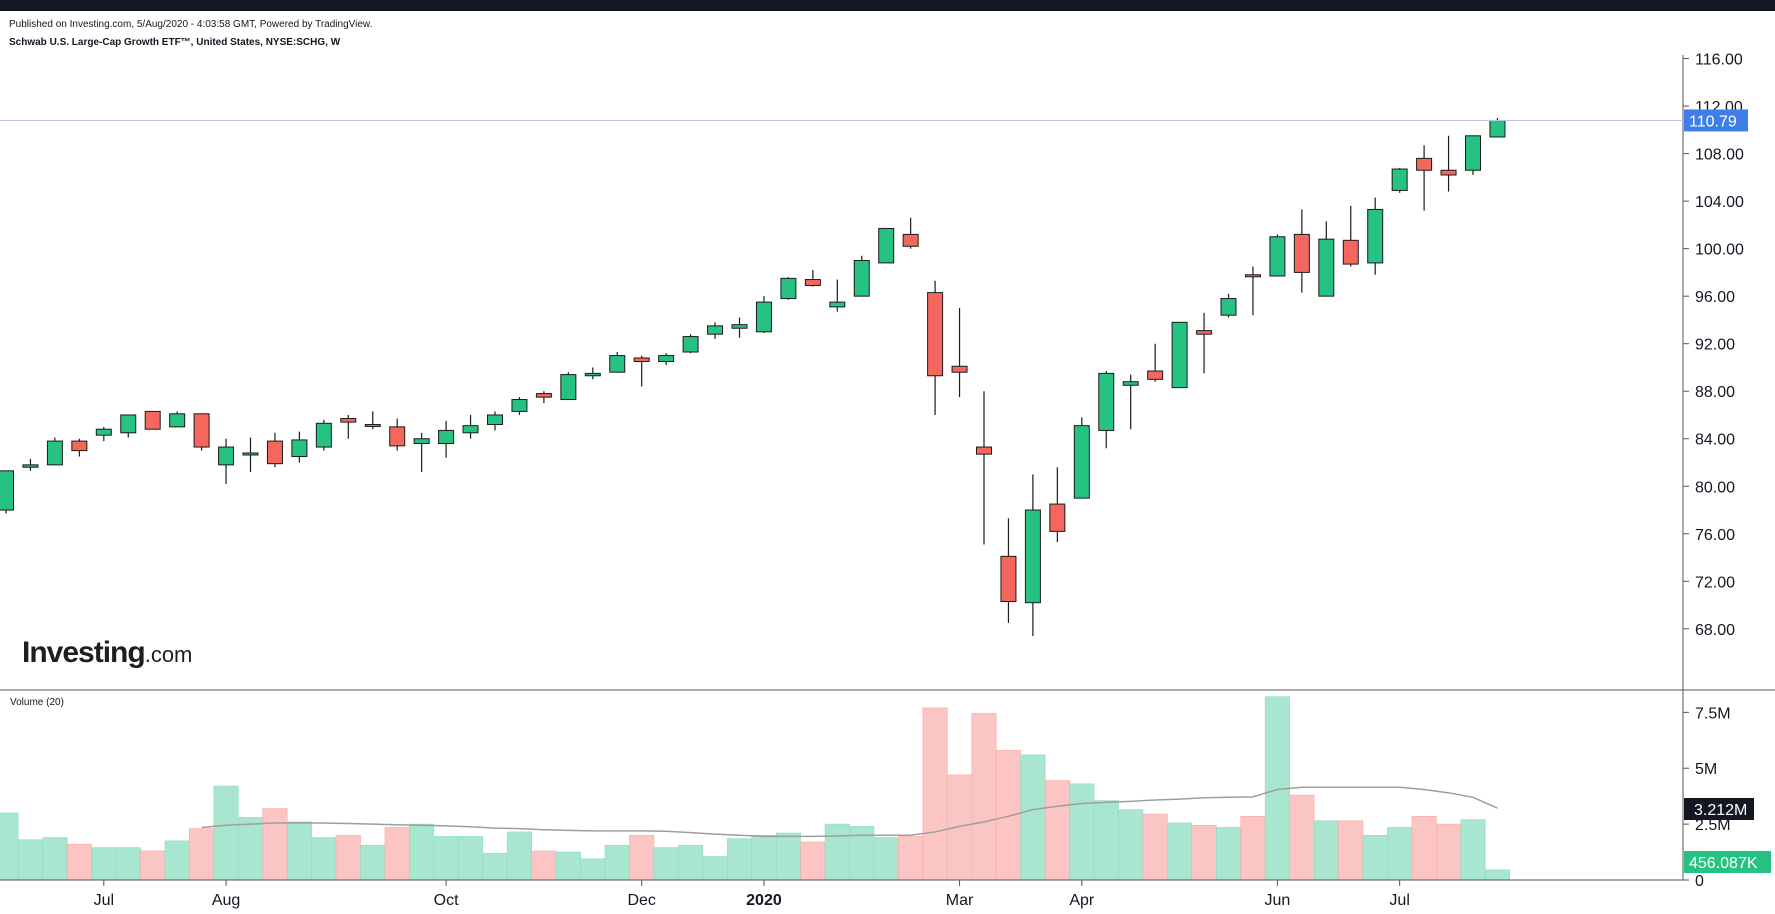 This screenshot has height=914, width=1775. Describe the element at coordinates (752, 894) in the screenshot. I see `time-axis-labels: Jul Aug Oct Dec 2020 Mar Apr Jun Jul` at that location.